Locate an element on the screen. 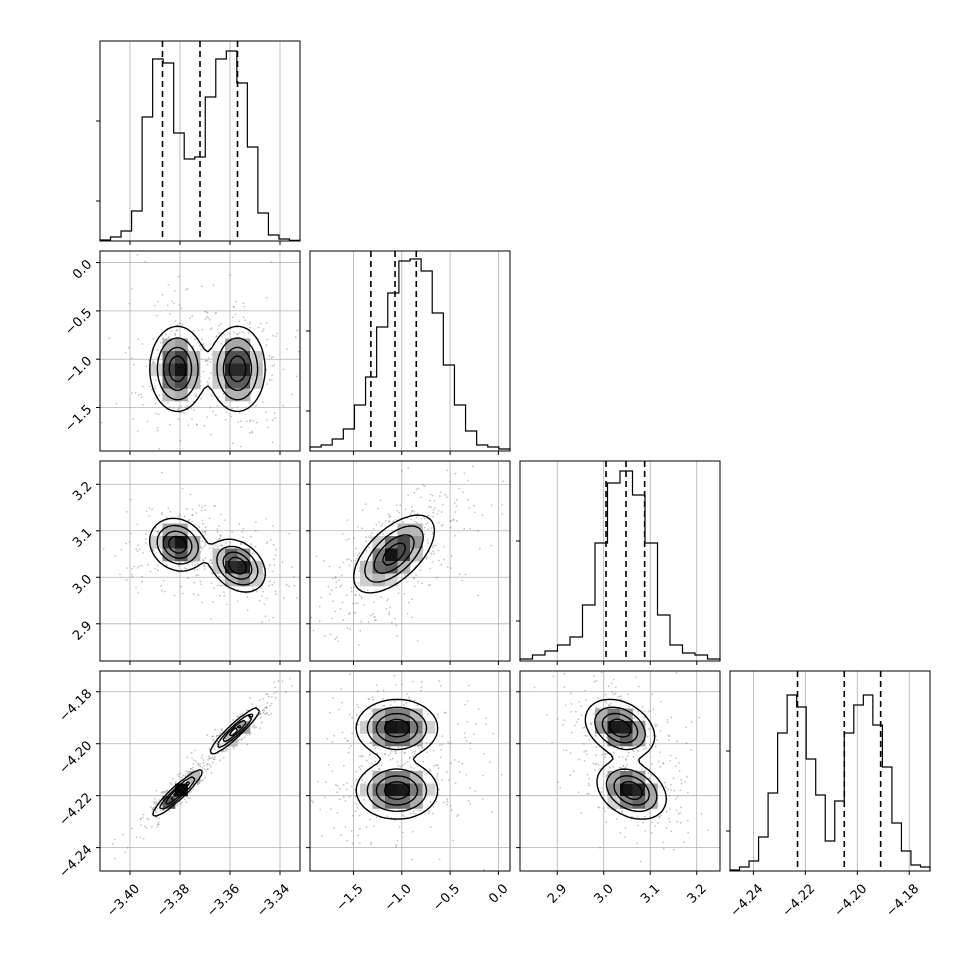  x-tick-label: 0.0 is located at coordinates (498, 893).